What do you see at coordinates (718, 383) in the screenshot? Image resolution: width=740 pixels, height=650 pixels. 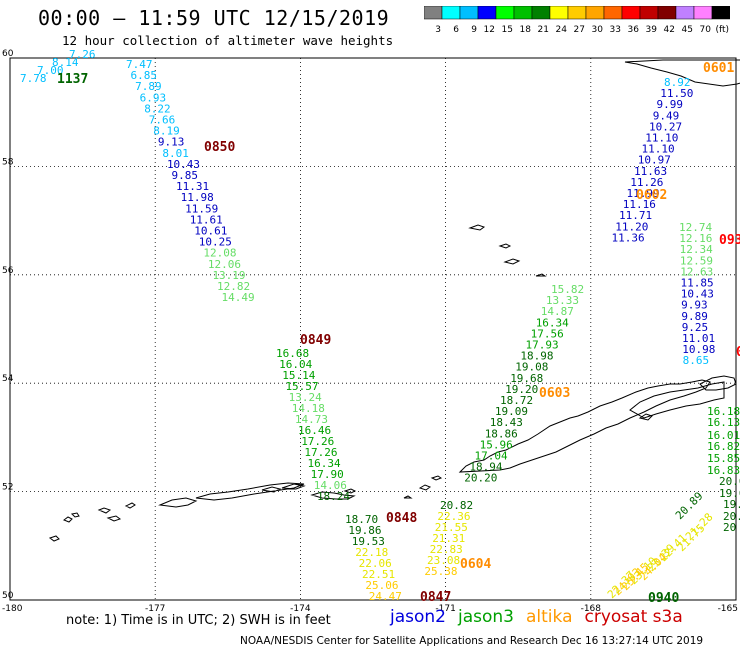 I see `alaska-mainland-south` at bounding box center [718, 383].